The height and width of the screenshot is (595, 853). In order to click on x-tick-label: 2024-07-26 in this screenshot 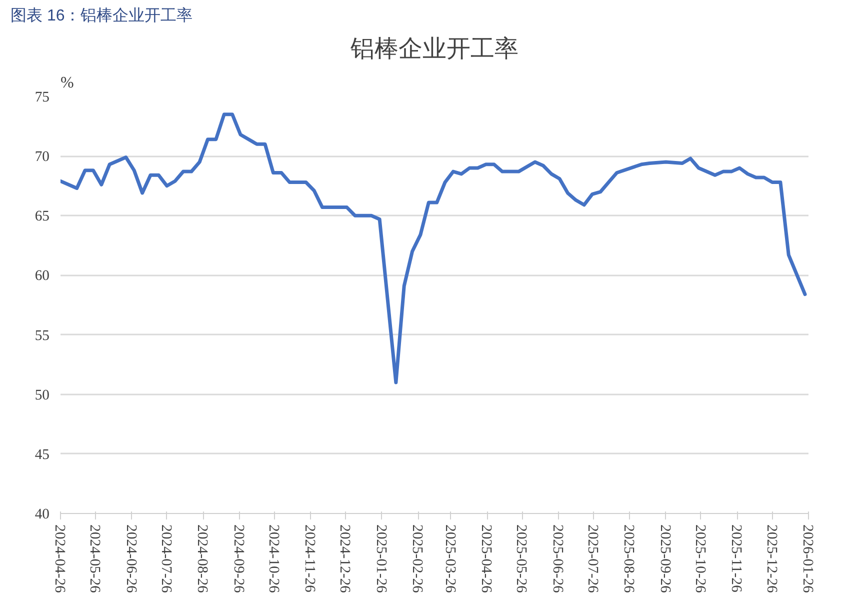, I will do `click(166, 558)`.